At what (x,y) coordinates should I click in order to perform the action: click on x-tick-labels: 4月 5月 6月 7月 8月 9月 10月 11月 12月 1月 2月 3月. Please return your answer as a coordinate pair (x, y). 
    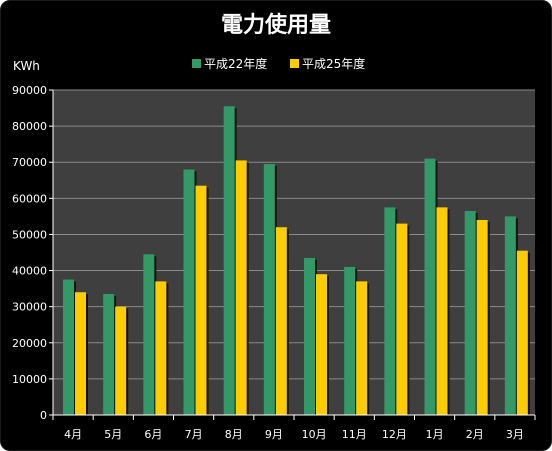
    Looking at the image, I should click on (294, 434).